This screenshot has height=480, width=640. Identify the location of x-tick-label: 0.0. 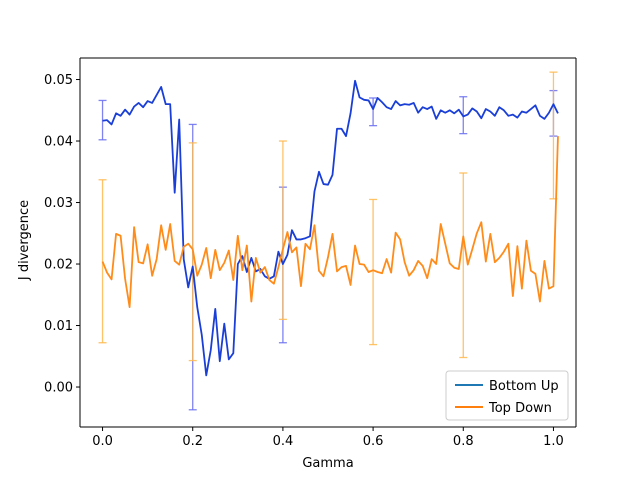
(102, 441).